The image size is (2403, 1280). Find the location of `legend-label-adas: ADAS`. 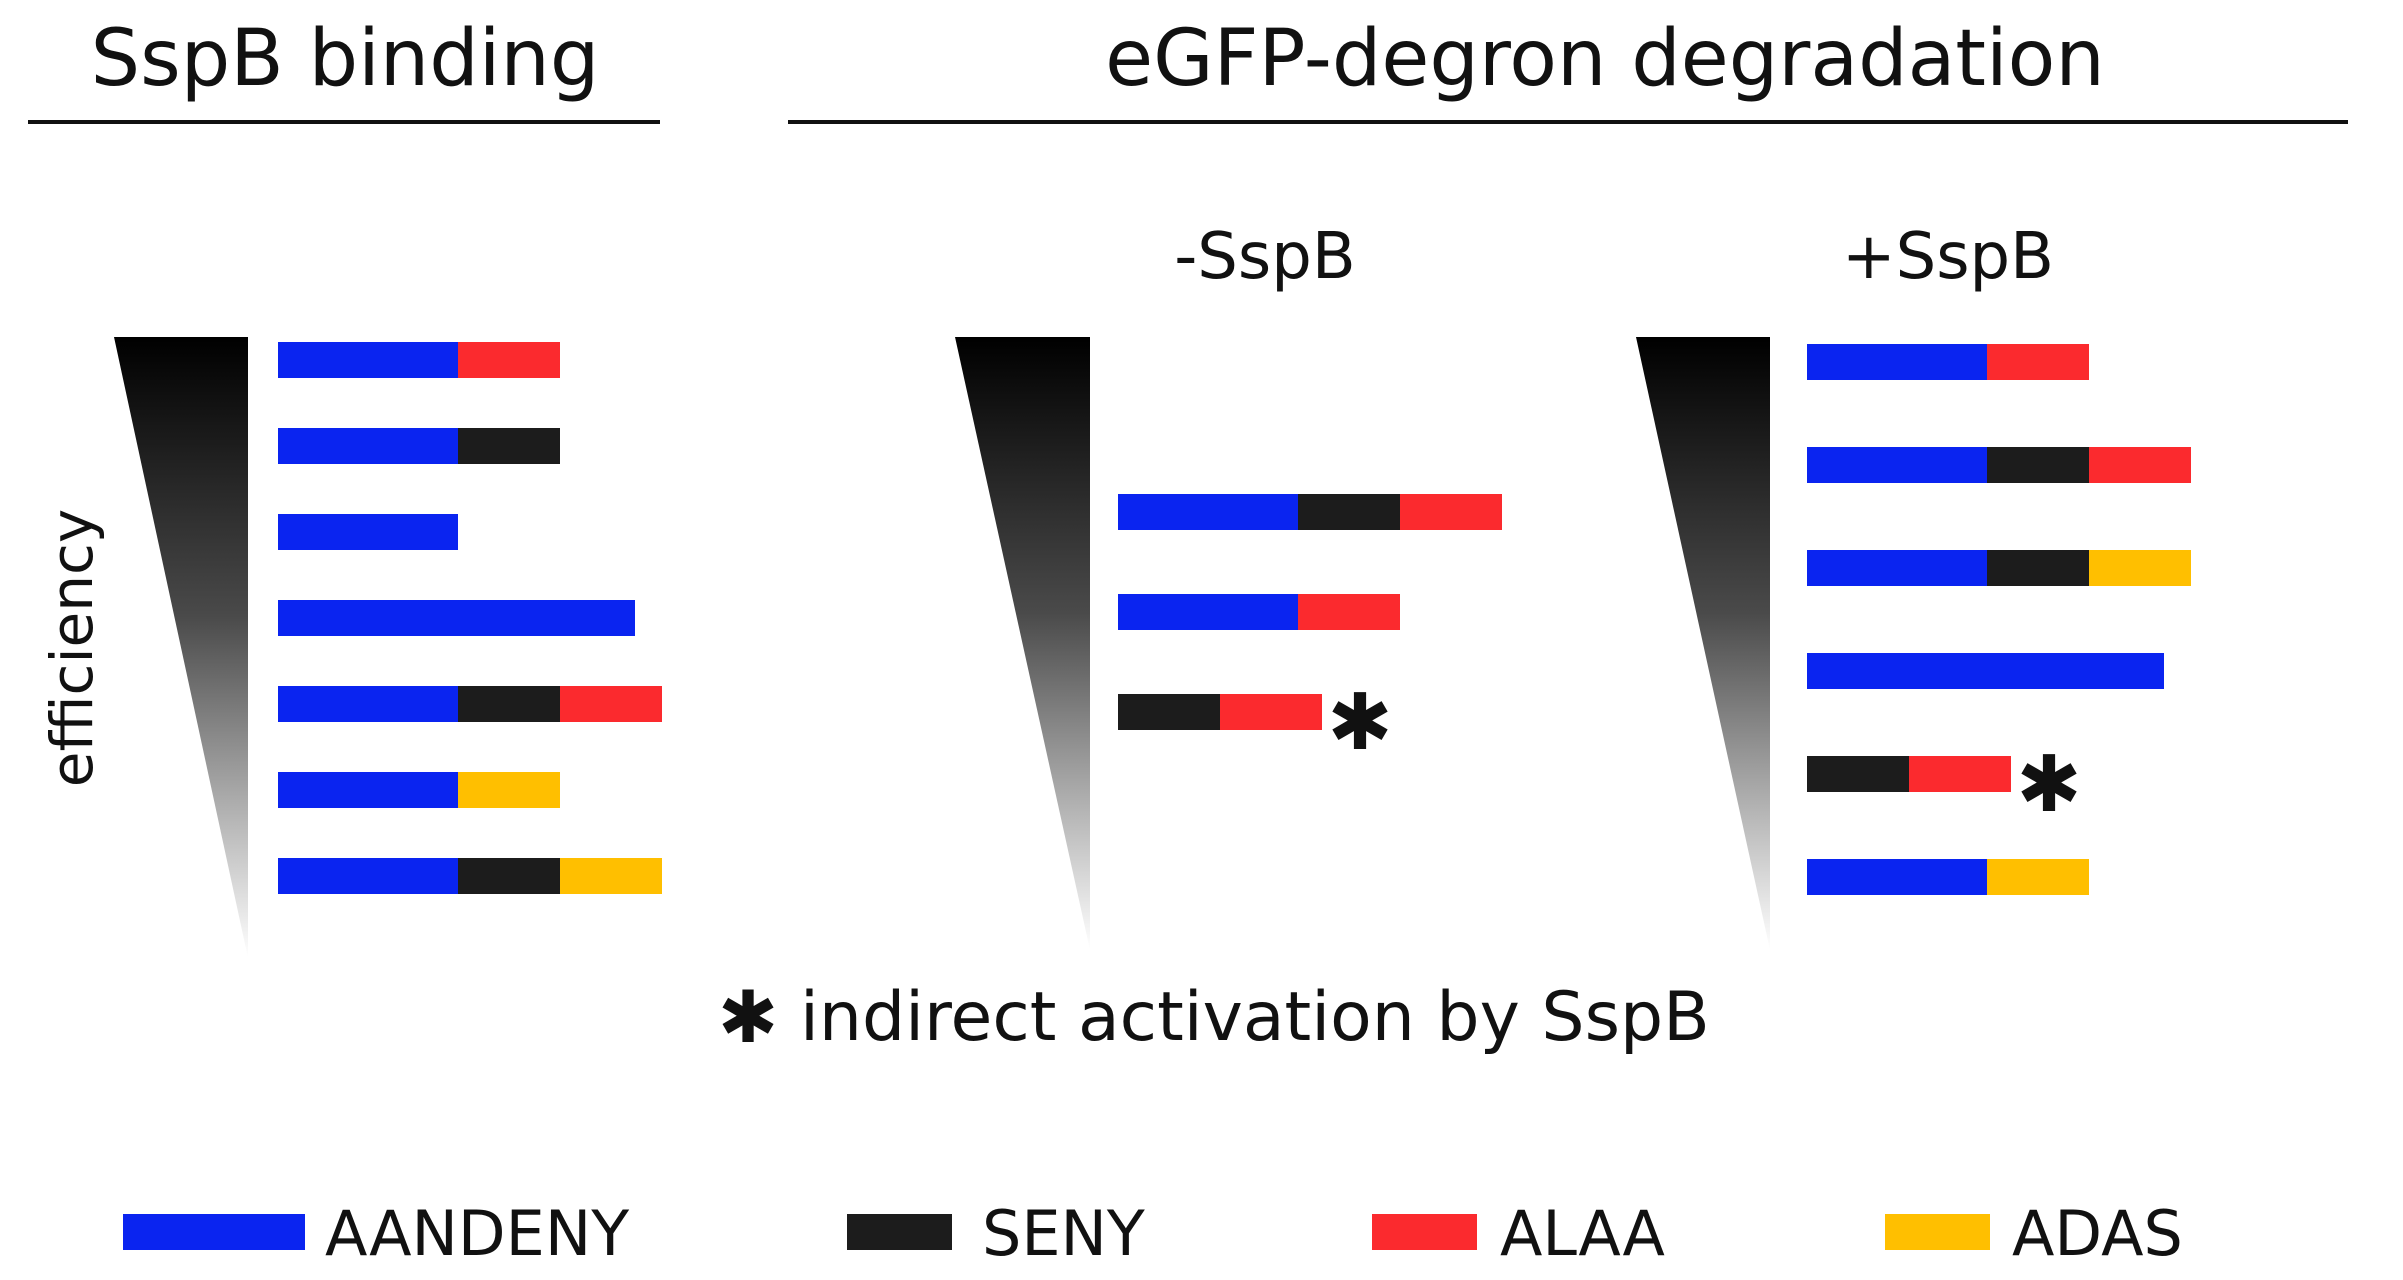

legend-label-adas: ADAS is located at coordinates (2097, 1233).